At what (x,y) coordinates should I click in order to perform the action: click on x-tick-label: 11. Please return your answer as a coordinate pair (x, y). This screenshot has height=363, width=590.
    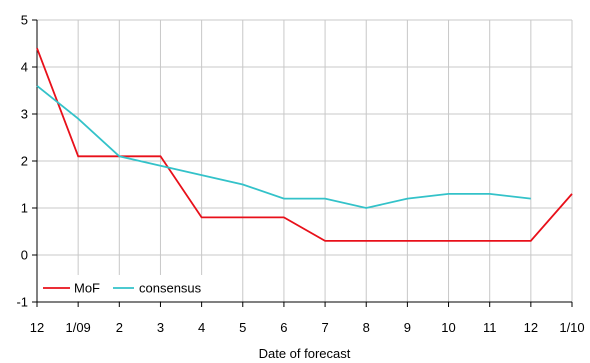
    Looking at the image, I should click on (490, 327).